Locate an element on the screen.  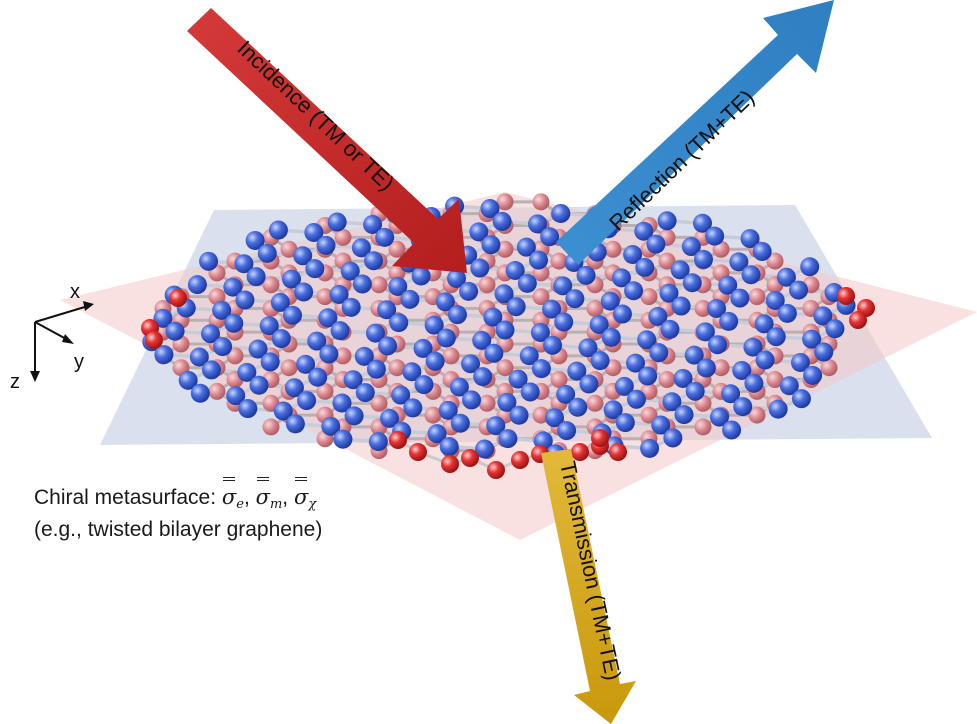
x-axis-label: x is located at coordinates (75, 292).